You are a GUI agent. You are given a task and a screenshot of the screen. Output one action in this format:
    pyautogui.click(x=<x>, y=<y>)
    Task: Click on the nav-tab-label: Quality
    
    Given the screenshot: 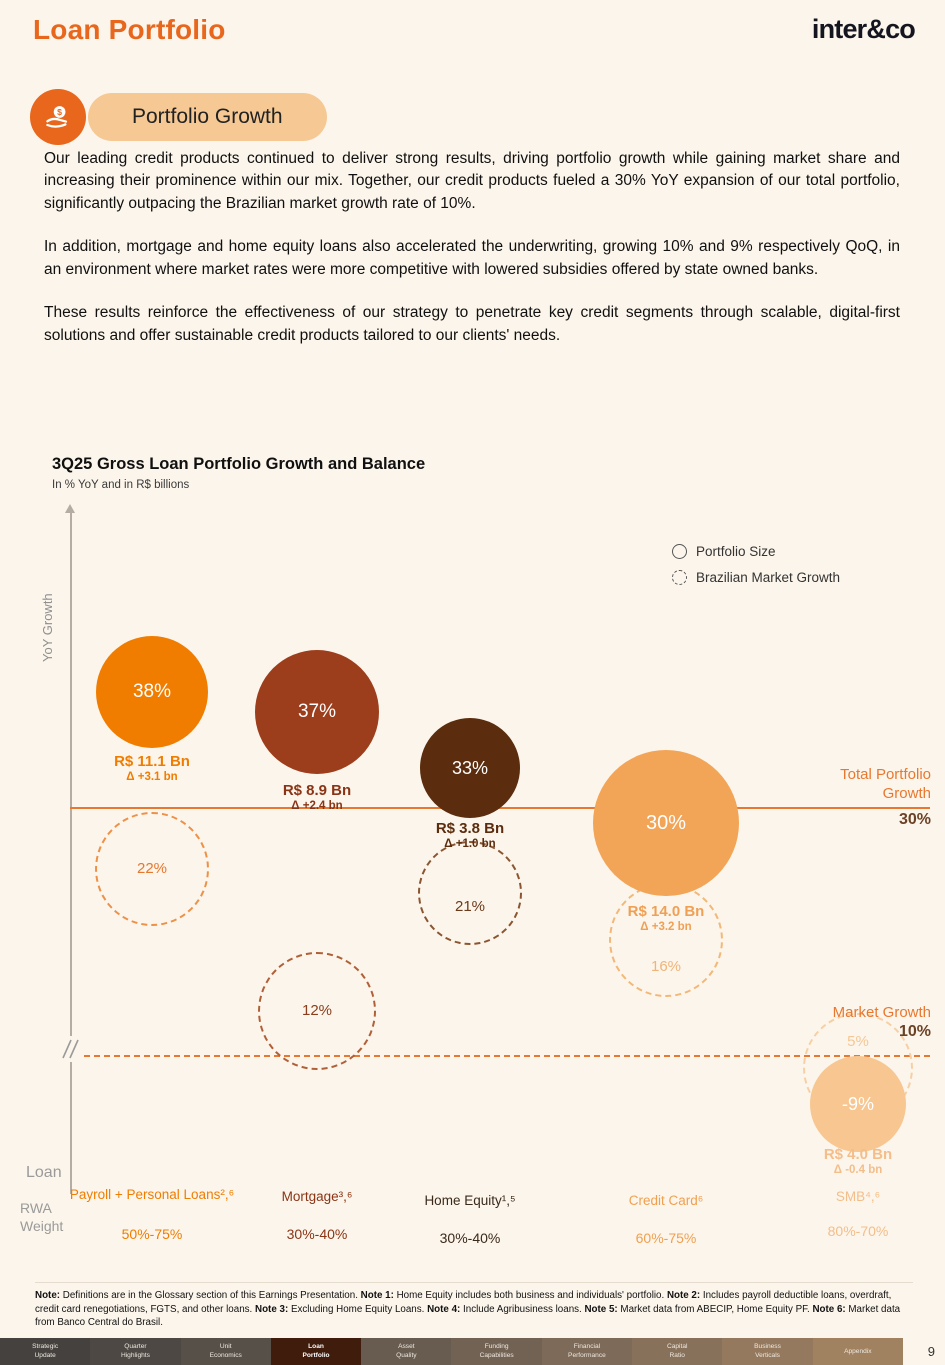 What is the action you would take?
    pyautogui.click(x=406, y=1355)
    